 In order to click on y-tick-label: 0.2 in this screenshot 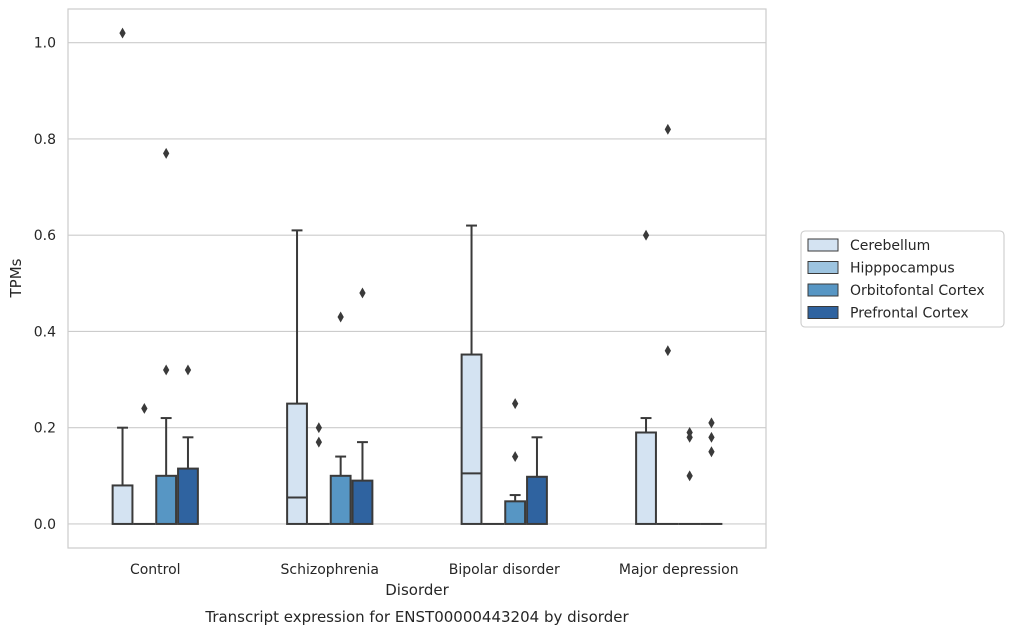, I will do `click(45, 429)`.